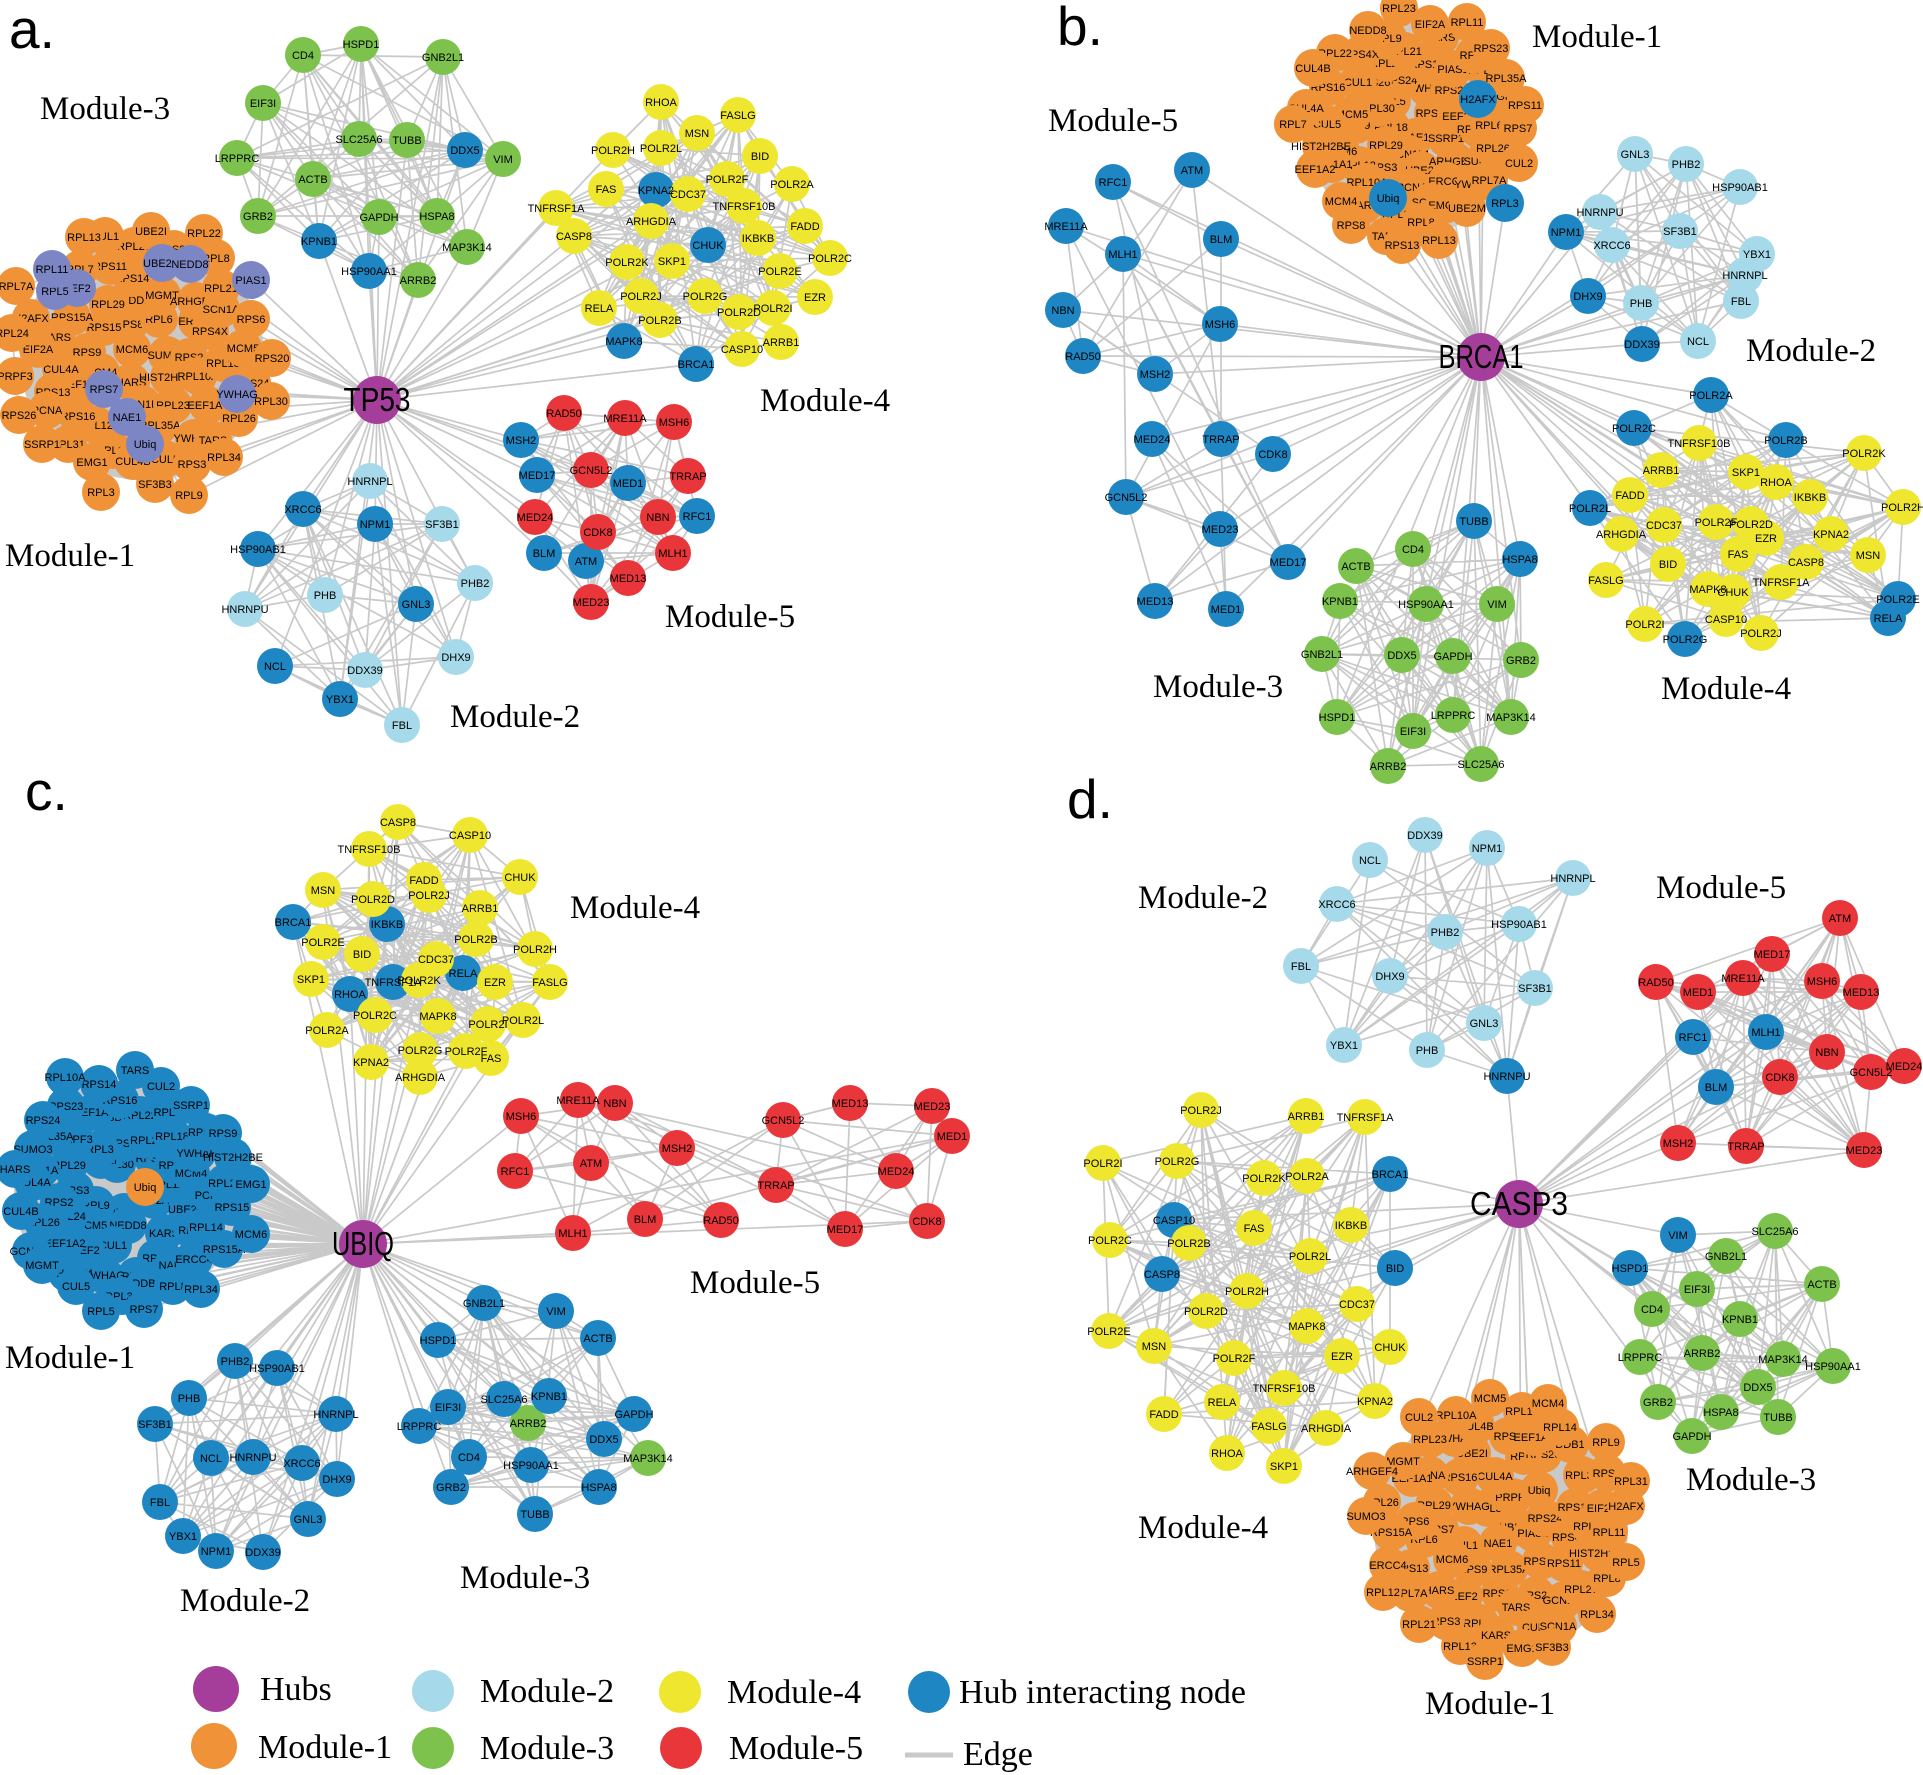 This screenshot has width=1923, height=1775. What do you see at coordinates (1469, 1507) in the screenshot?
I see `svg-text: YWHAG` at bounding box center [1469, 1507].